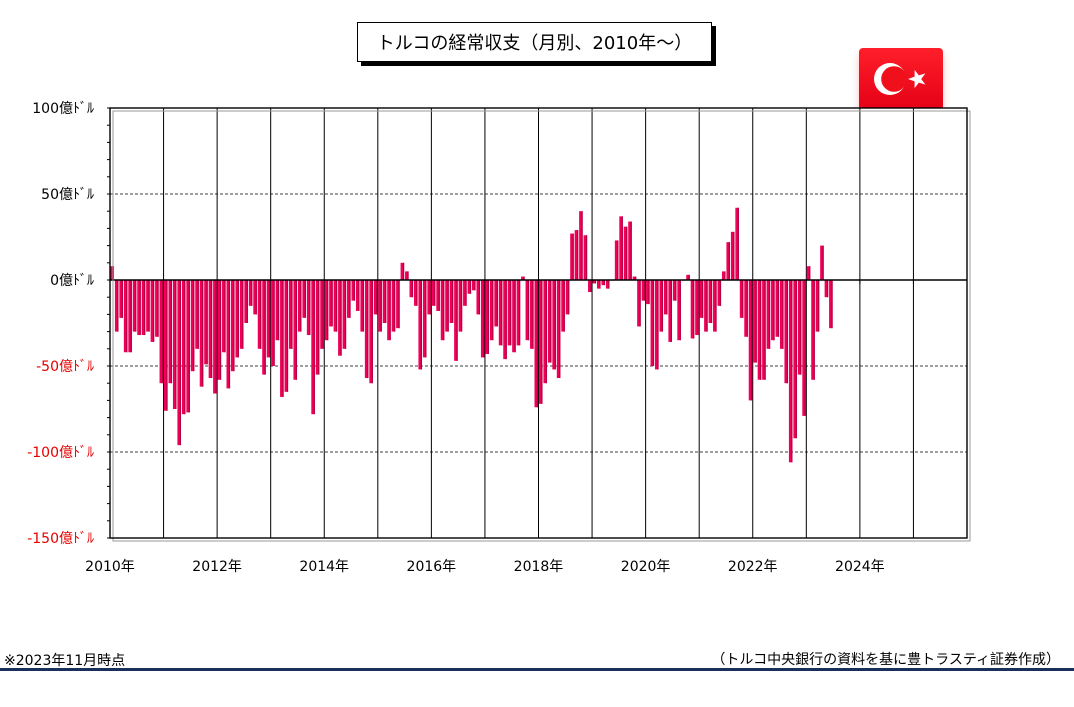 This screenshot has height=707, width=1074. I want to click on source-note: （トルコ中央銀行の資料を基に豊トラスティ証券作成）, so click(885, 660).